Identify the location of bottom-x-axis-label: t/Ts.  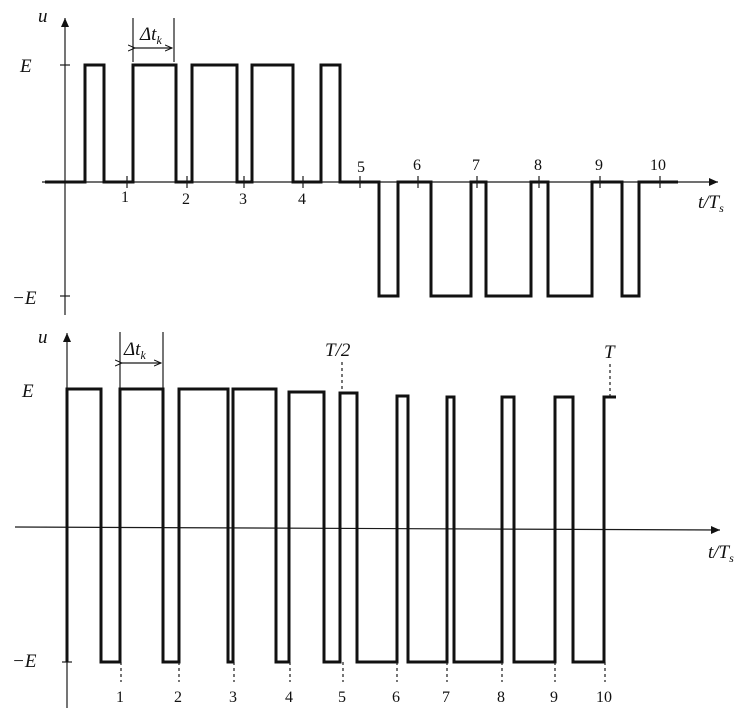
(721, 553).